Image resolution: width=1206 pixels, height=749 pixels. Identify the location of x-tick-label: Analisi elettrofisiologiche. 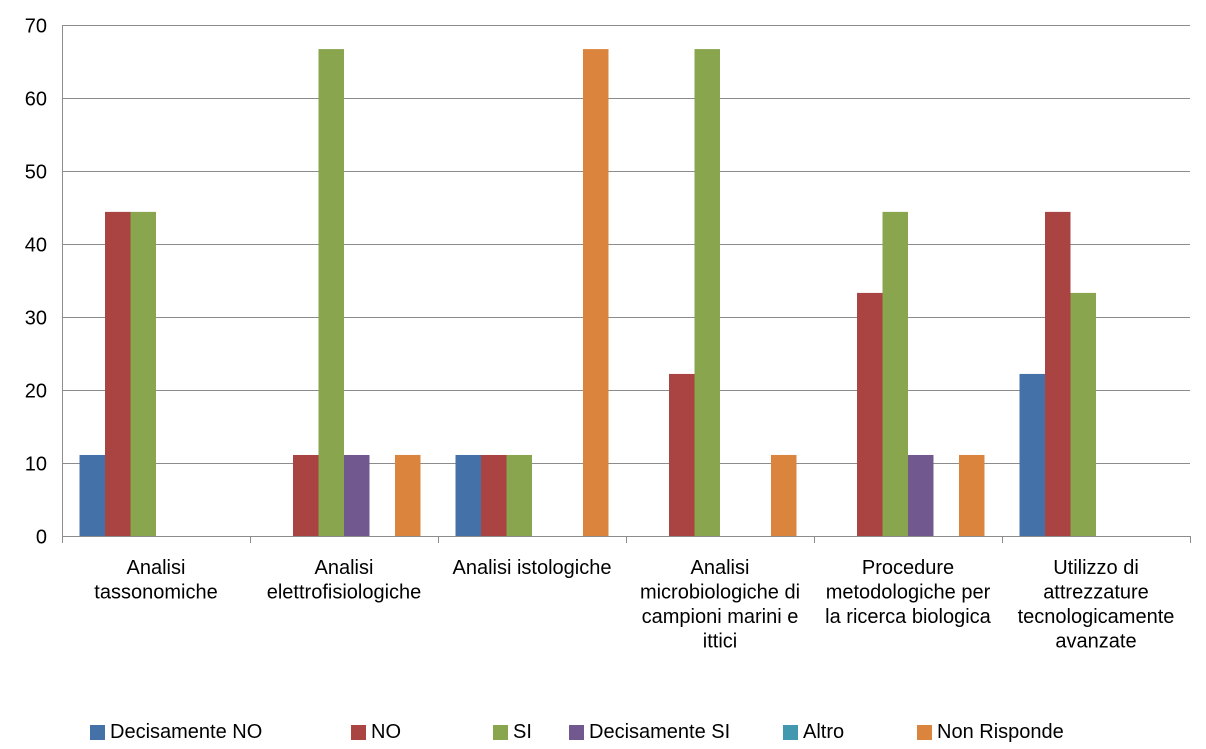
(344, 580).